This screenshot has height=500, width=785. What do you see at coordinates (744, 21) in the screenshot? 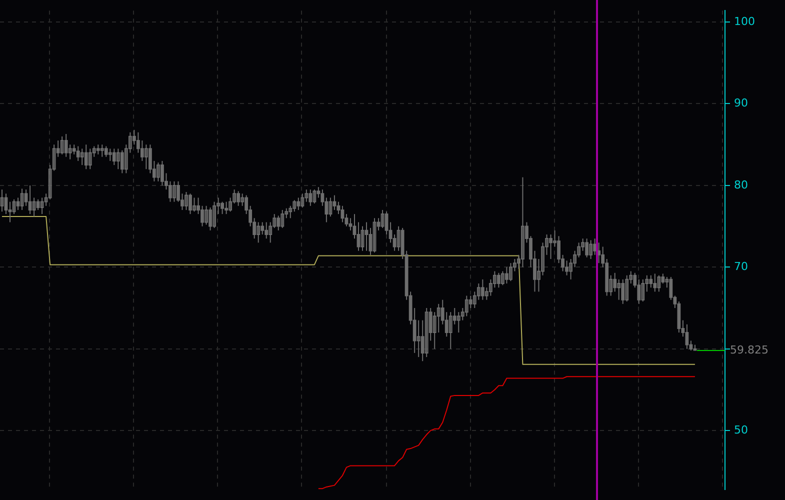
I see `y-tick-label: 100` at bounding box center [744, 21].